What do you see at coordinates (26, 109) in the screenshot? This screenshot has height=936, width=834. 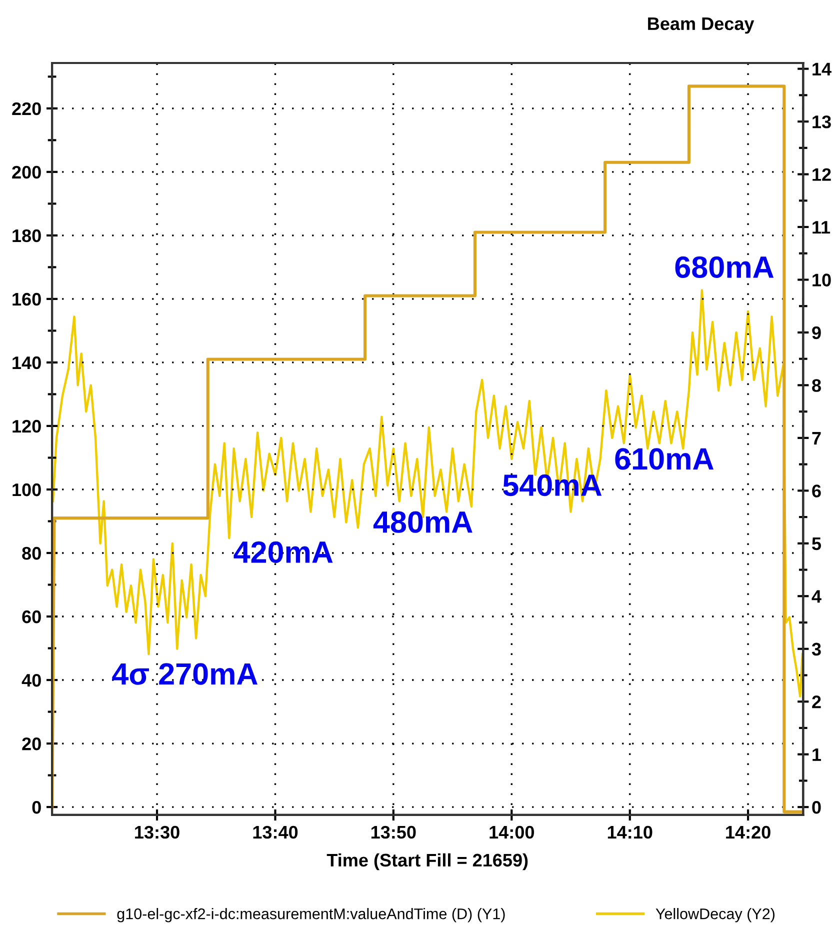 I see `y-tick-label: 220` at bounding box center [26, 109].